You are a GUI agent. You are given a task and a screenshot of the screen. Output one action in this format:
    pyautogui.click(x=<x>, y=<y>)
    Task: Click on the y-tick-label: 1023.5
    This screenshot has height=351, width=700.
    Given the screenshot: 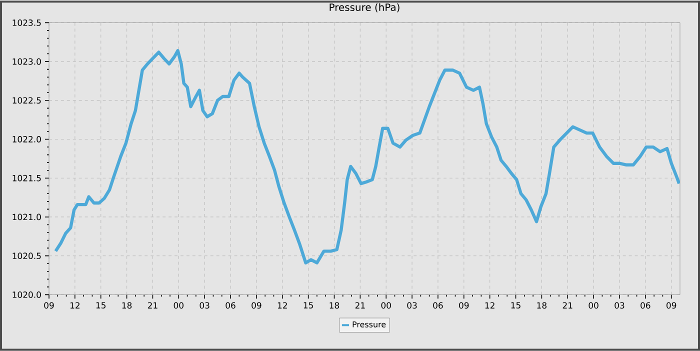 What is the action you would take?
    pyautogui.click(x=26, y=23)
    